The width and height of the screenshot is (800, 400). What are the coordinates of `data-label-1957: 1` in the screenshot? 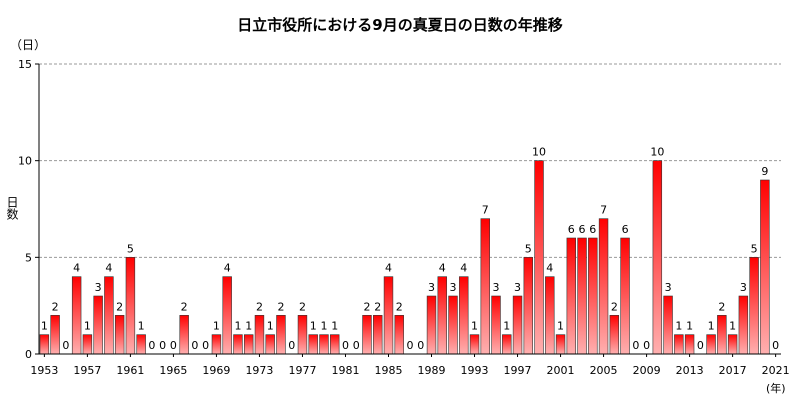 It's located at (87, 326).